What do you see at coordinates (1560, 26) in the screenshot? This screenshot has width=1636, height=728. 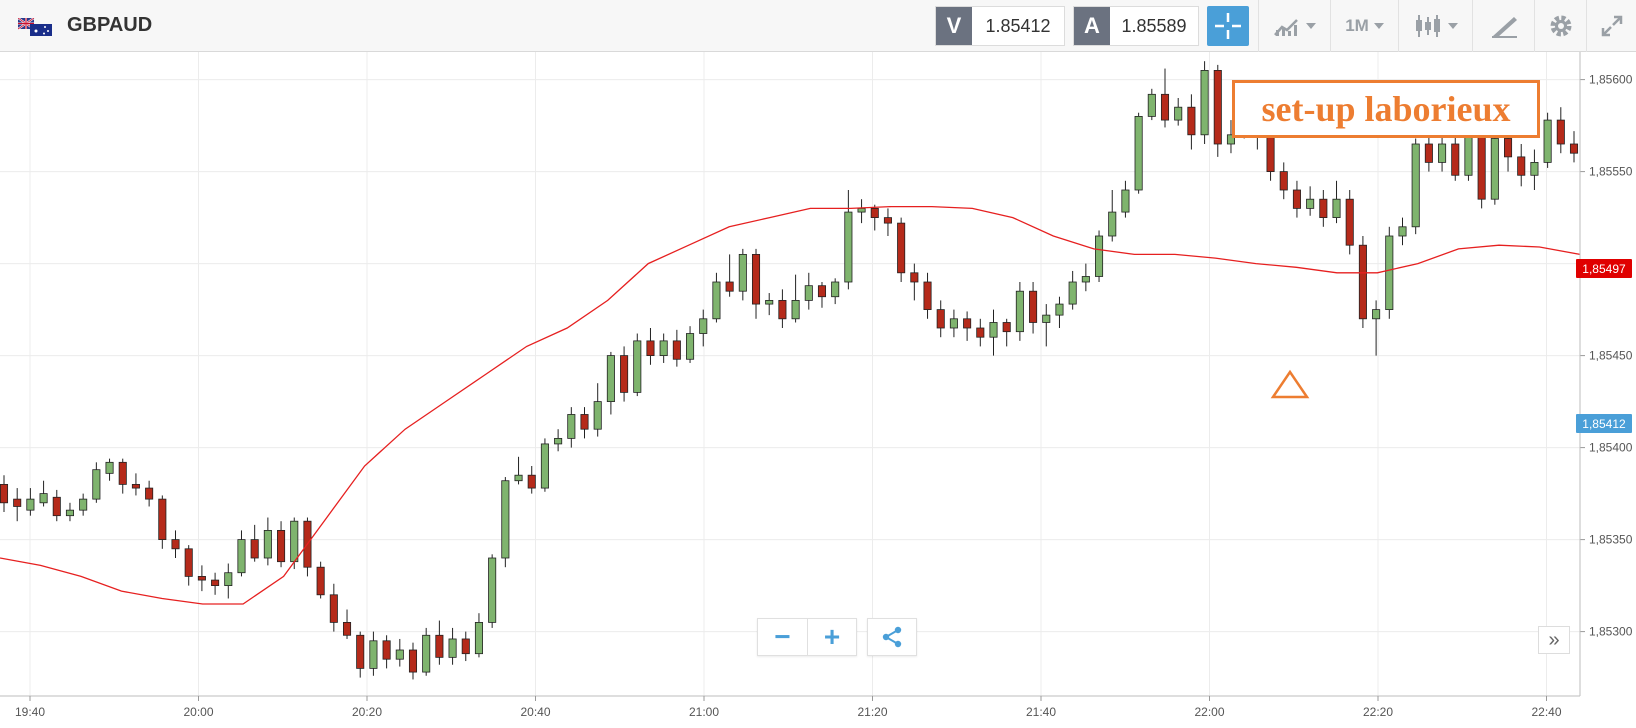 I see `settings-button` at bounding box center [1560, 26].